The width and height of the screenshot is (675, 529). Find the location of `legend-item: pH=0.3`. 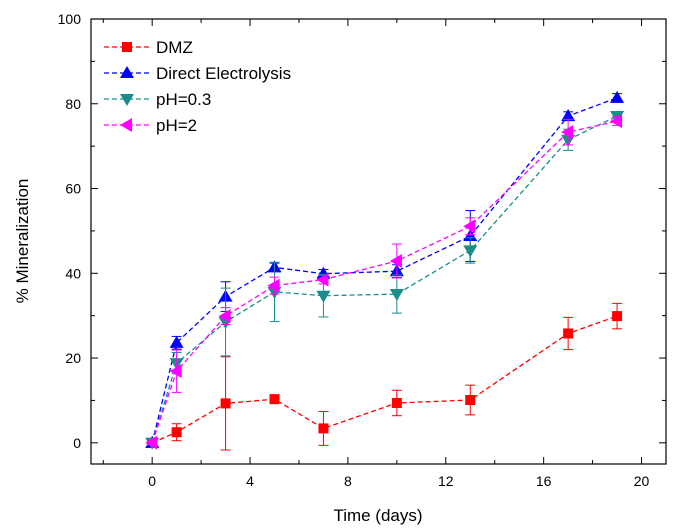

legend-item: pH=0.3 is located at coordinates (157, 99).